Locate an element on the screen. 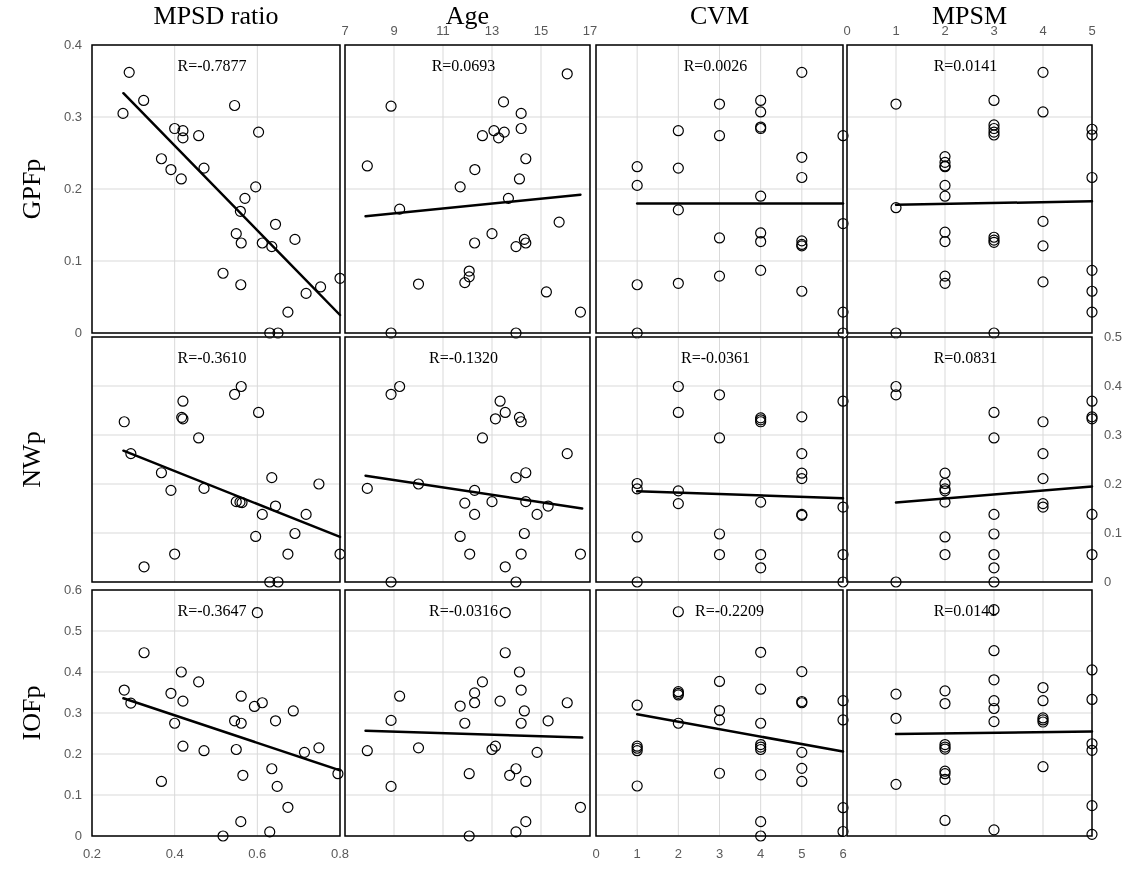 This screenshot has width=1142, height=869. y-axis-title: NWp is located at coordinates (31, 459).